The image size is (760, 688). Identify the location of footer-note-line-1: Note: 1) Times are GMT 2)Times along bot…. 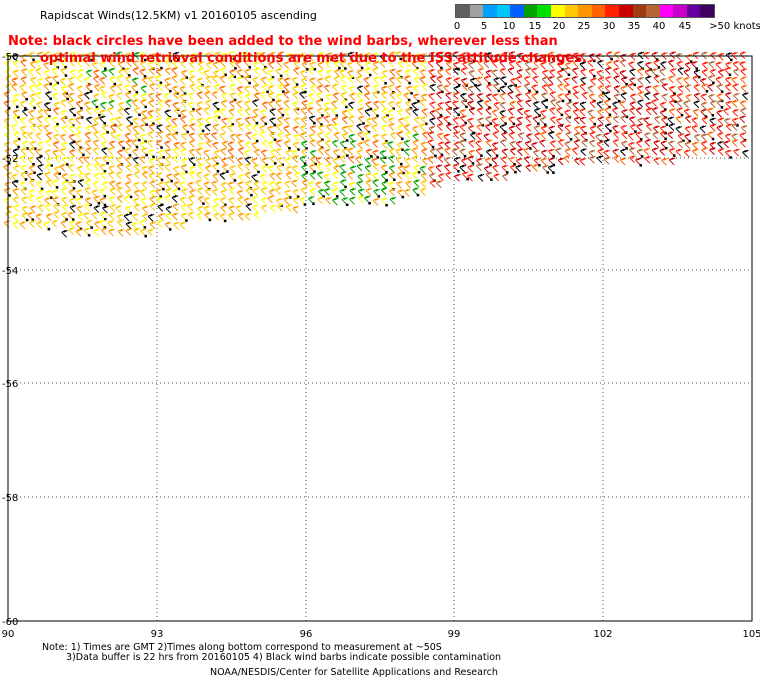
(242, 647).